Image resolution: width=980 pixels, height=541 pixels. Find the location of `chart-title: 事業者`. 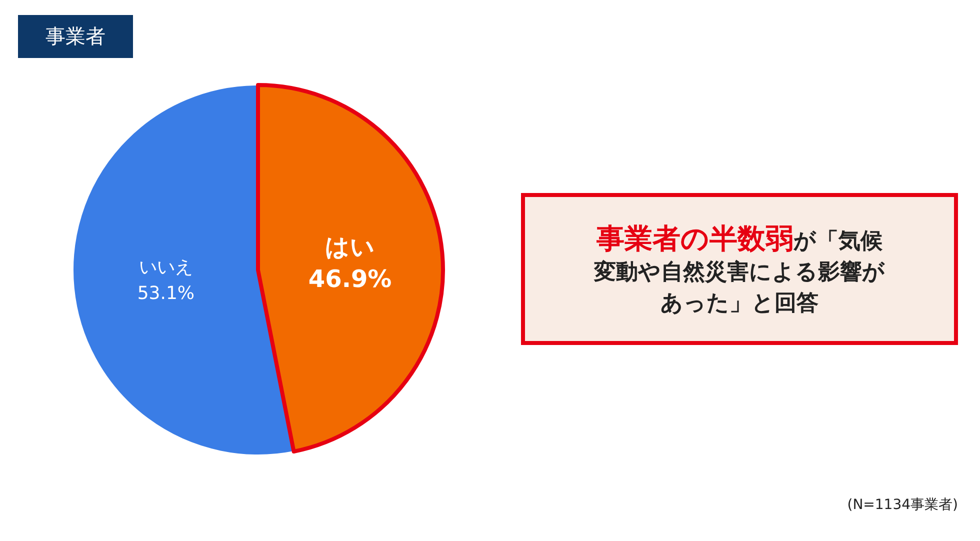

chart-title: 事業者 is located at coordinates (75, 36).